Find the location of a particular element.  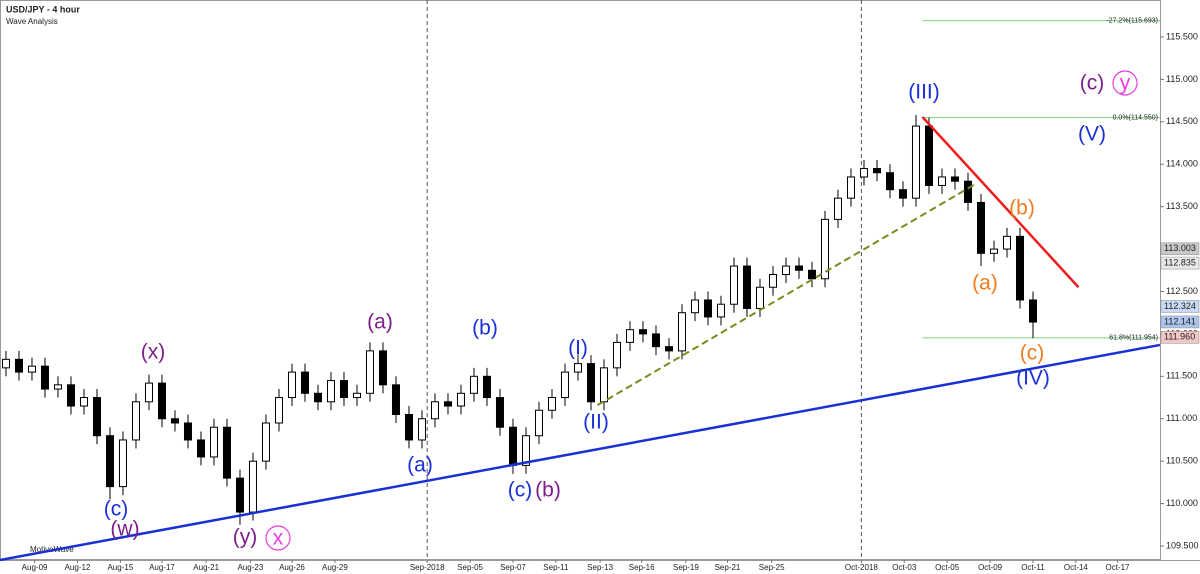

price-tag-label: 111.960 is located at coordinates (1179, 337).